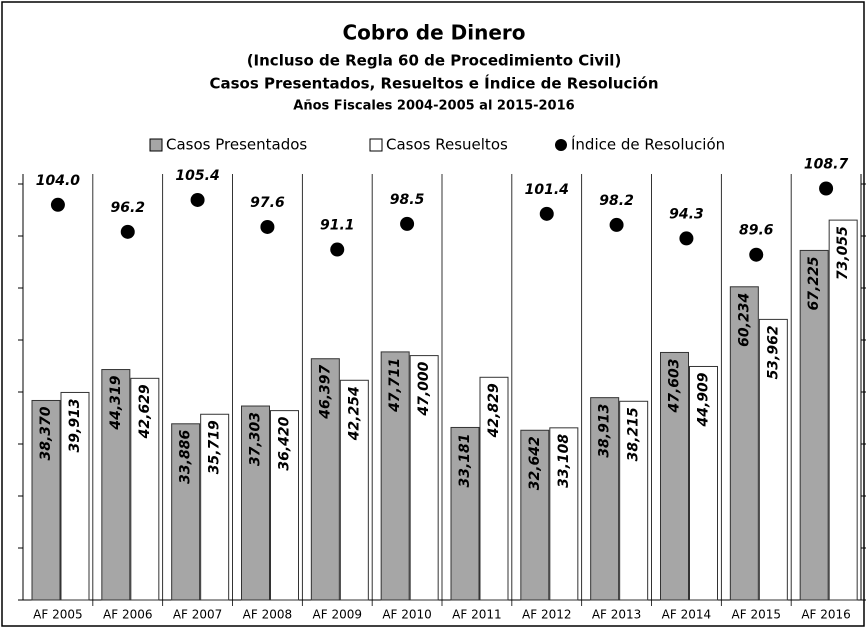 This screenshot has width=867, height=629. I want to click on x-tick-label: AF 2009, so click(337, 615).